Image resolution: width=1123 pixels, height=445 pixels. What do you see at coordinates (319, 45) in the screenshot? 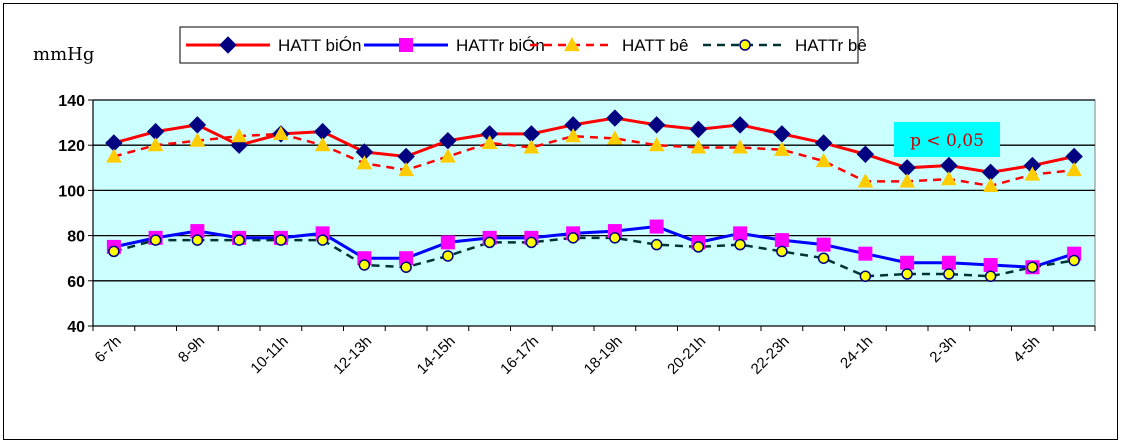
I see `legend-label: HATT biÓn` at bounding box center [319, 45].